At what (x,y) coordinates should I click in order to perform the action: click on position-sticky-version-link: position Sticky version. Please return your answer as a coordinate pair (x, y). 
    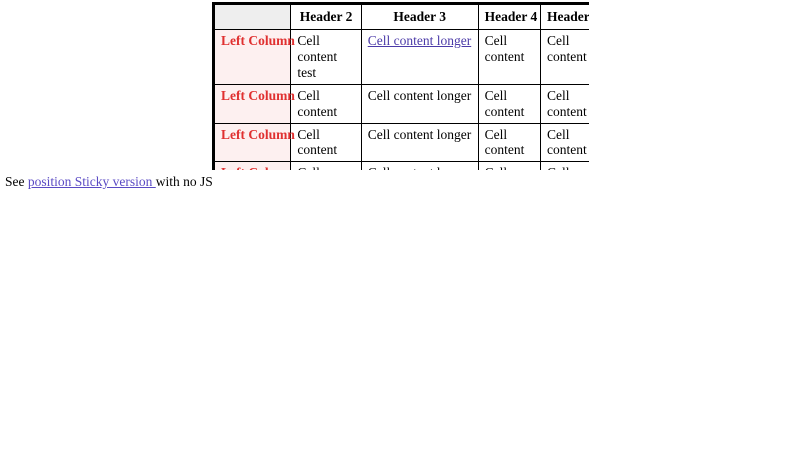
    Looking at the image, I should click on (91, 181).